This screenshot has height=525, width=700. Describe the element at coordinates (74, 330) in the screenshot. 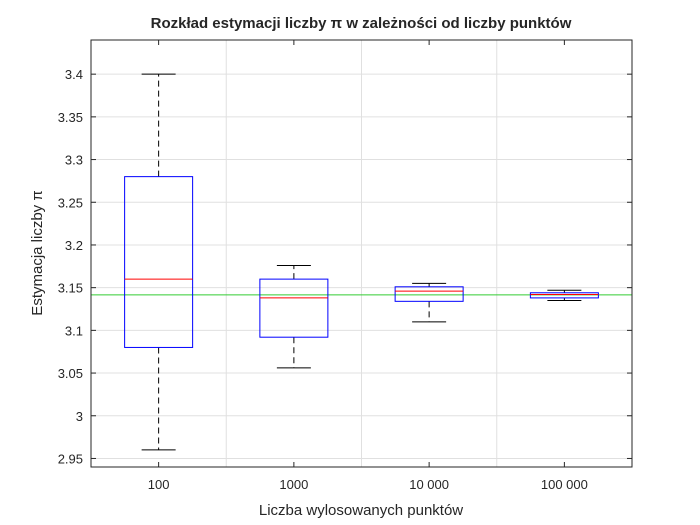

I see `y-tick-label: 3.1` at that location.